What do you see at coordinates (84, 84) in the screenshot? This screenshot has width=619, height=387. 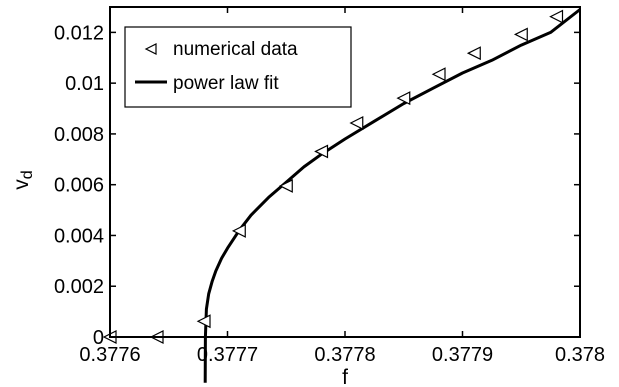 I see `y-tick-label: 0.01` at bounding box center [84, 84].